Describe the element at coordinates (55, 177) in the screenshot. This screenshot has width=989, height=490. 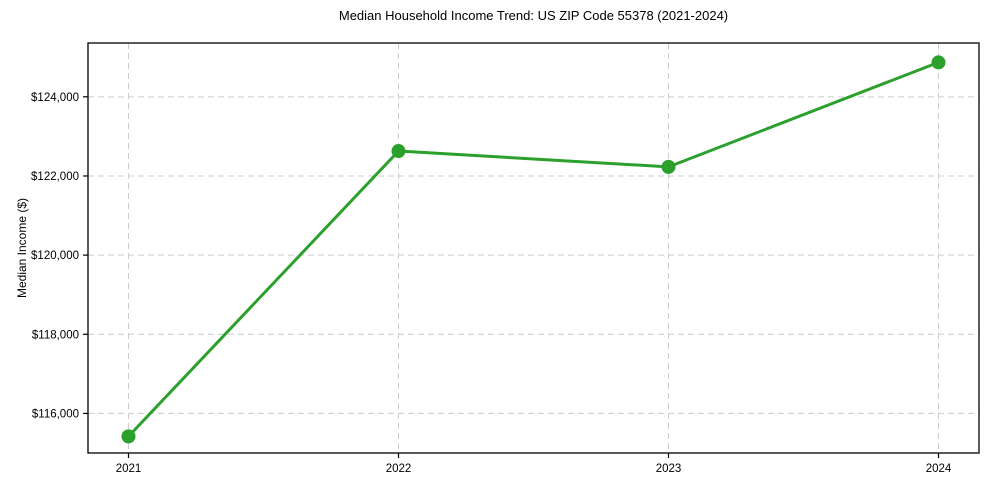
I see `y-tick-label: $122,000` at that location.